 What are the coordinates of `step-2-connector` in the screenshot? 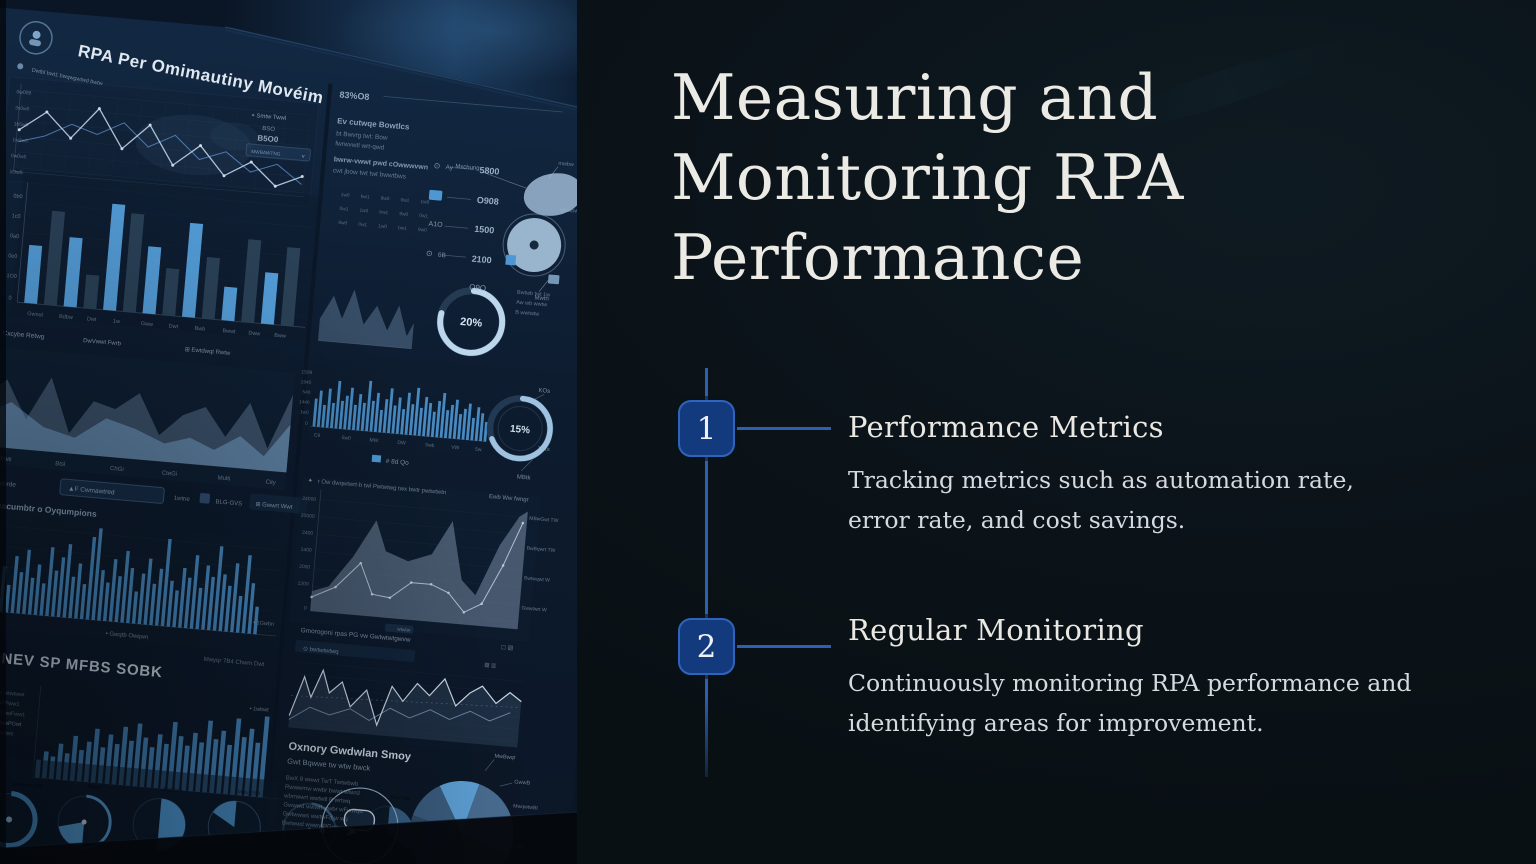 It's located at (784, 646).